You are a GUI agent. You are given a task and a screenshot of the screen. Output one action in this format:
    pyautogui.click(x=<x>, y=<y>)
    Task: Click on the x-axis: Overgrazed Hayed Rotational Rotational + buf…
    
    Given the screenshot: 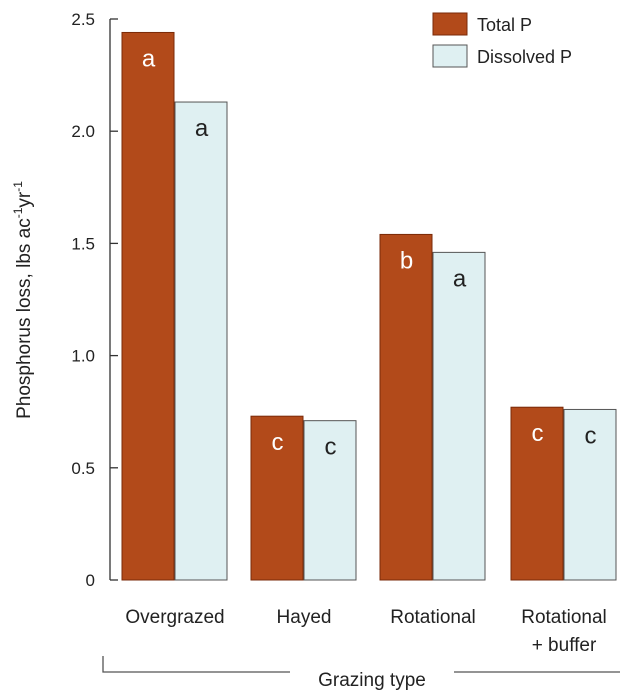 What is the action you would take?
    pyautogui.click(x=365, y=631)
    